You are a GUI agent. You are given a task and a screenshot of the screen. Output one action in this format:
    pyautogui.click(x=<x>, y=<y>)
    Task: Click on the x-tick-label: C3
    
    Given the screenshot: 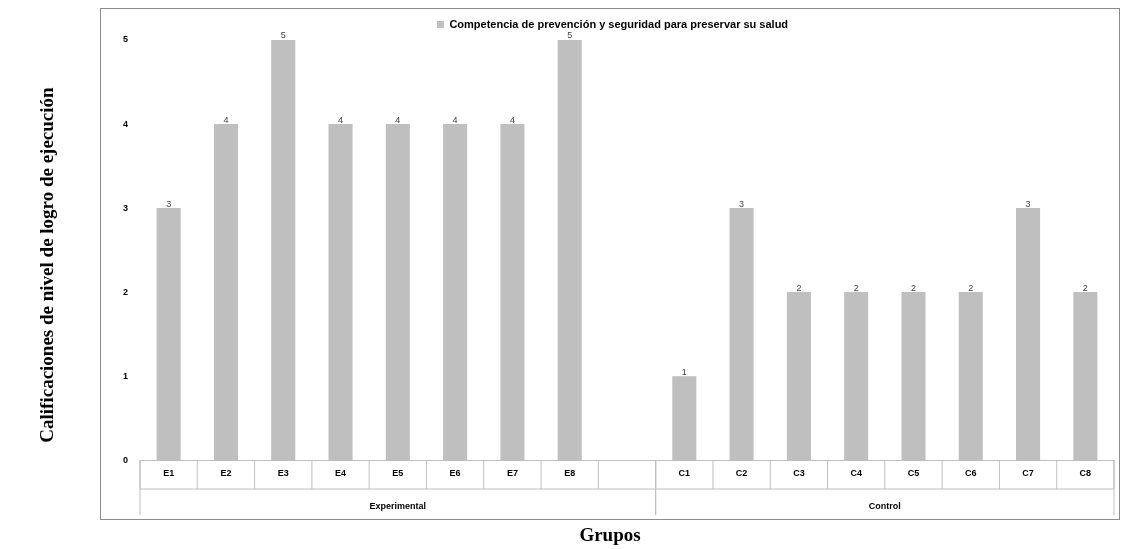 What is the action you would take?
    pyautogui.click(x=799, y=473)
    